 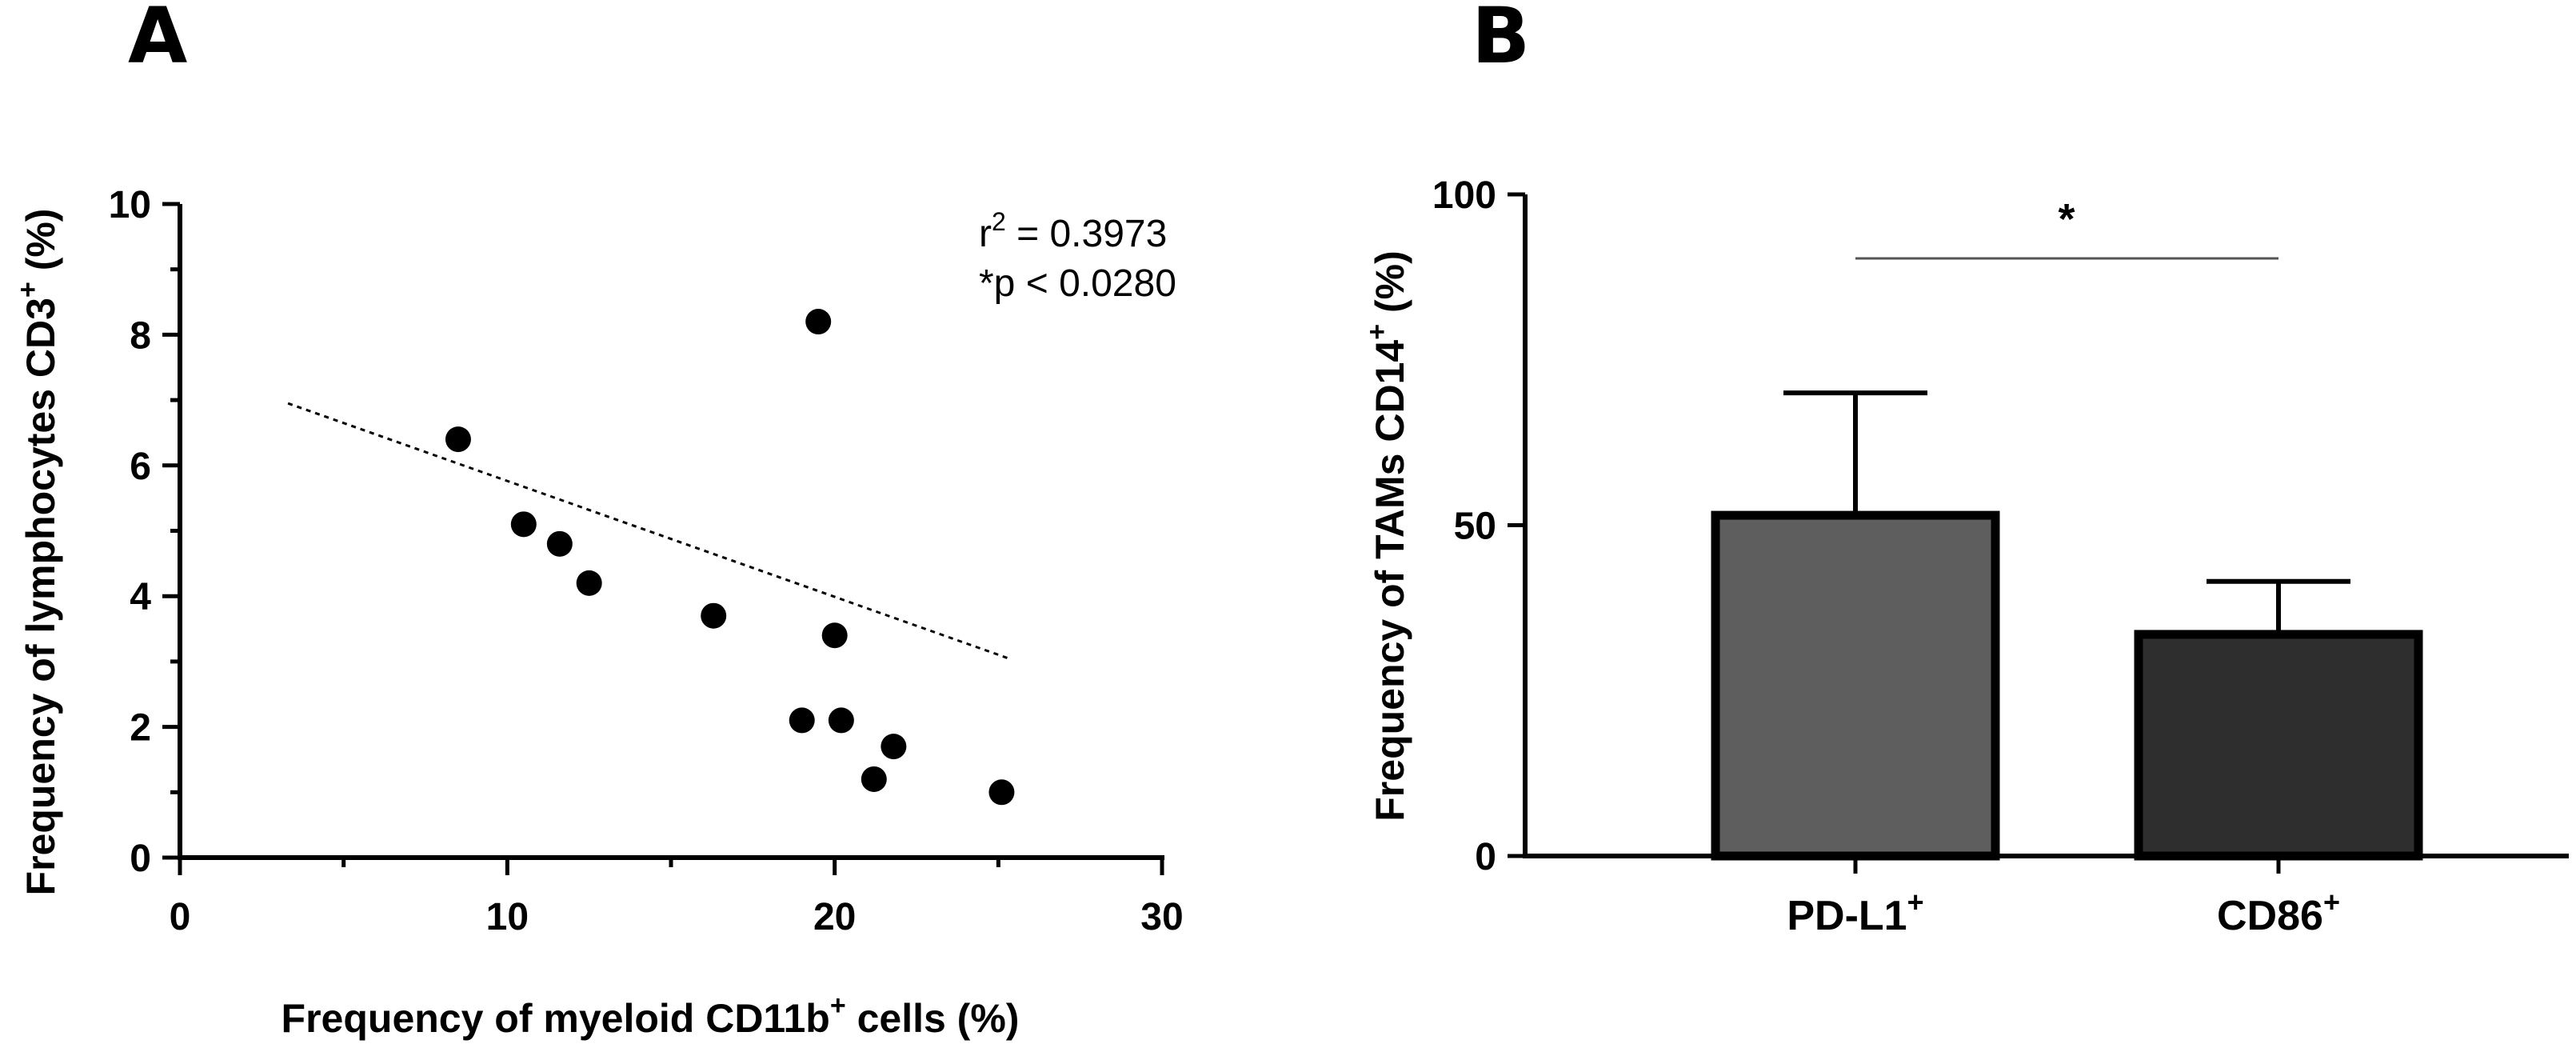 I want to click on category-label: CD86+, so click(x=2278, y=912).